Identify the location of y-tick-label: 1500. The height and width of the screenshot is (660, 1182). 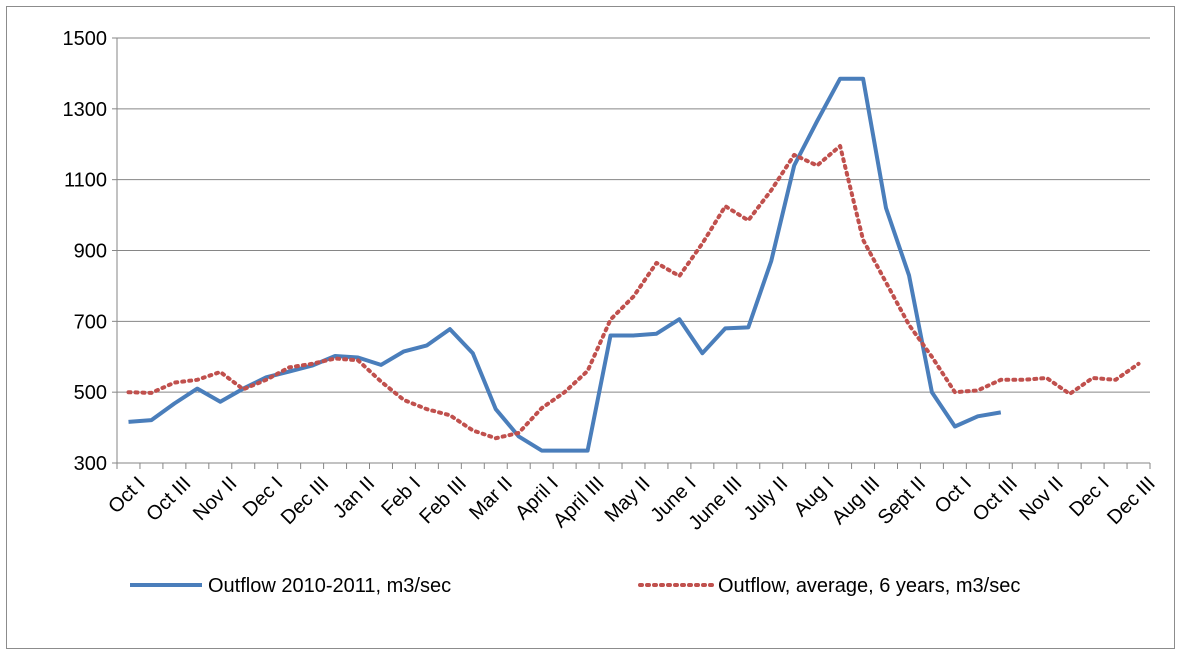
(85, 39).